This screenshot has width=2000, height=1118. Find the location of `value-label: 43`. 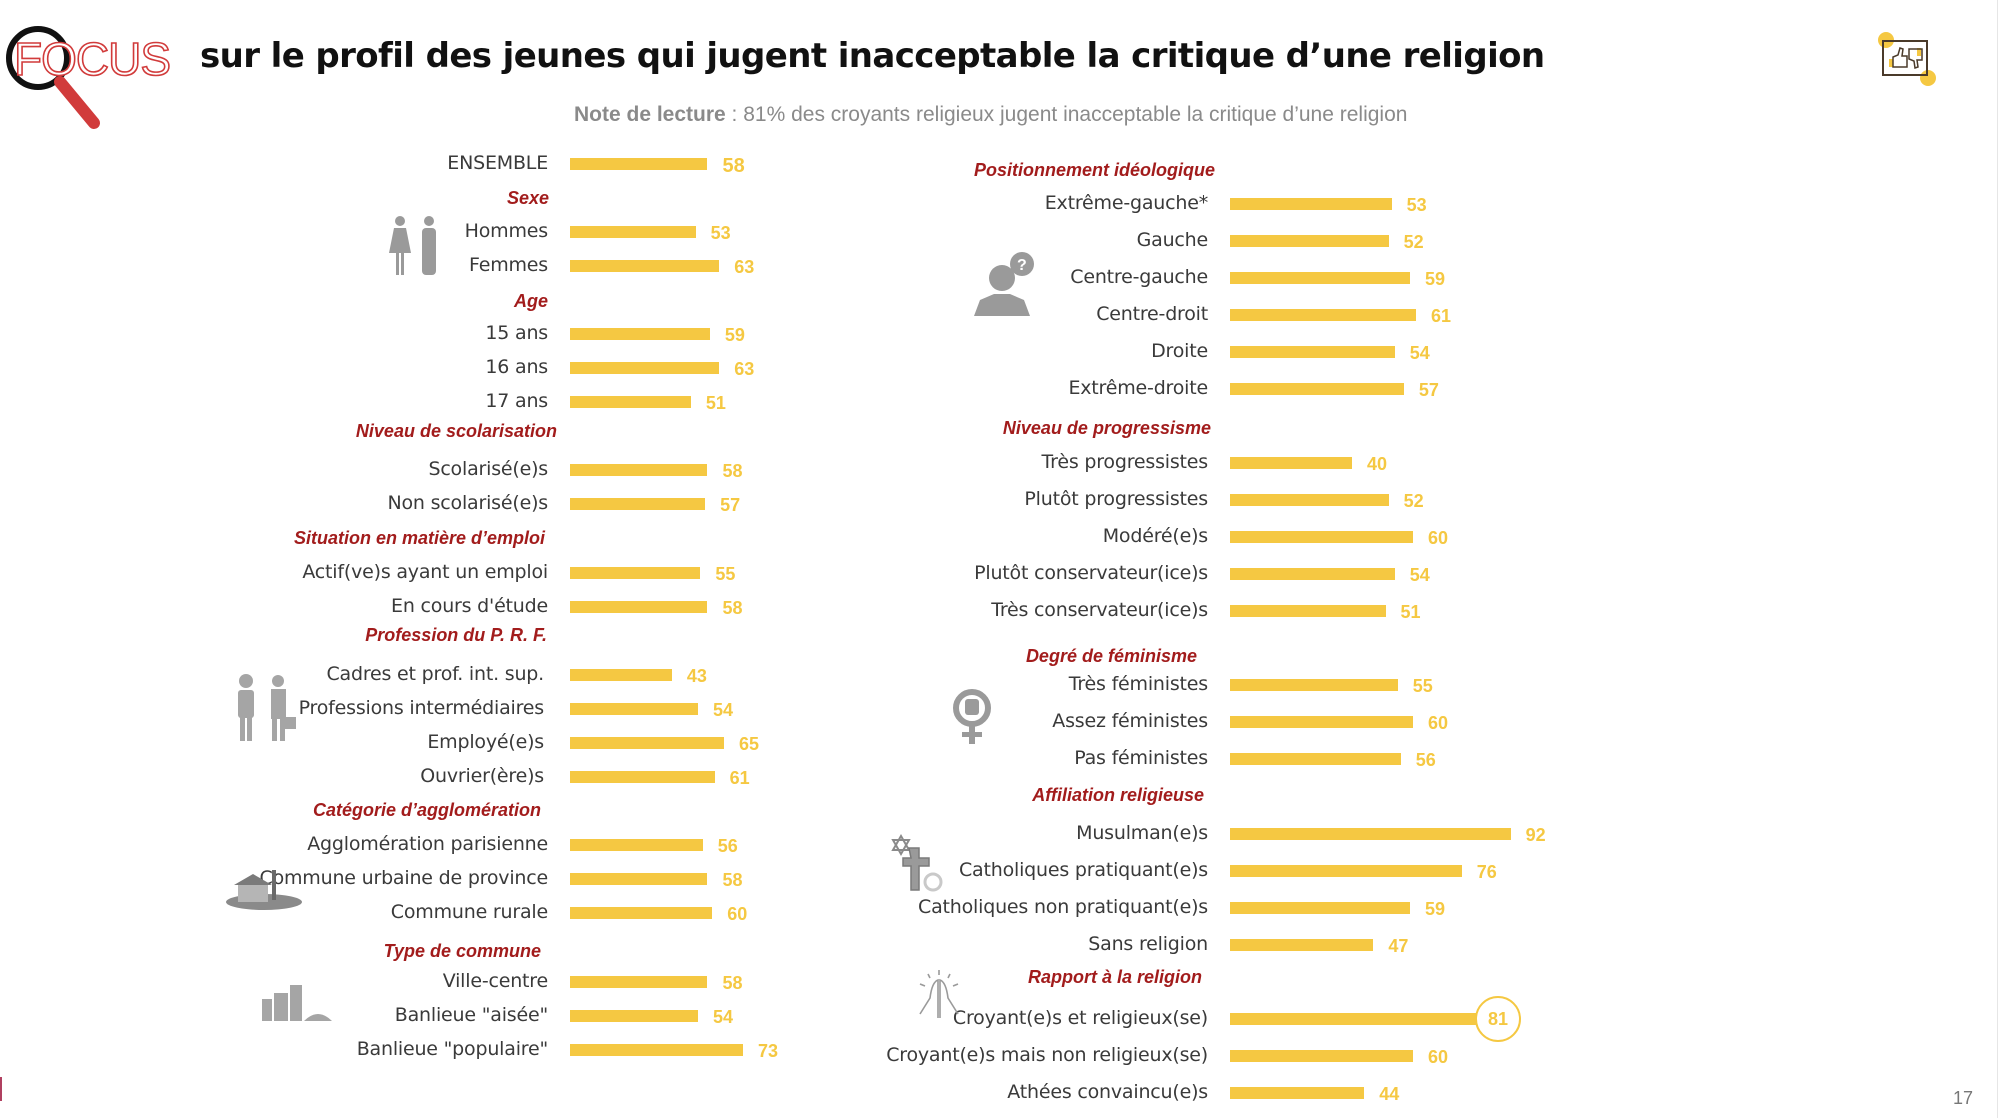

value-label: 43 is located at coordinates (696, 676).